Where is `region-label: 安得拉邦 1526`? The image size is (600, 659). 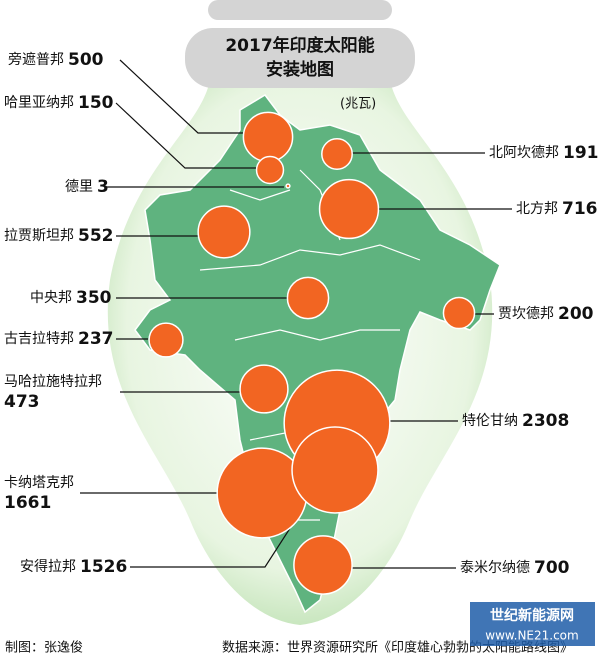 region-label: 安得拉邦 1526 is located at coordinates (73, 567).